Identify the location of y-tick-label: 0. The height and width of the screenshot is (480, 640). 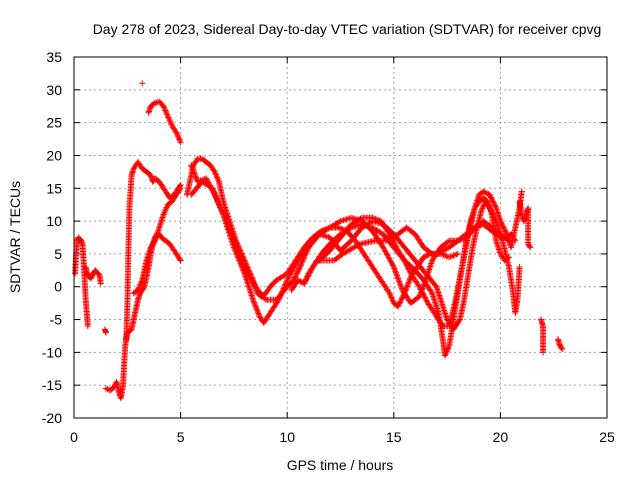
(58, 287).